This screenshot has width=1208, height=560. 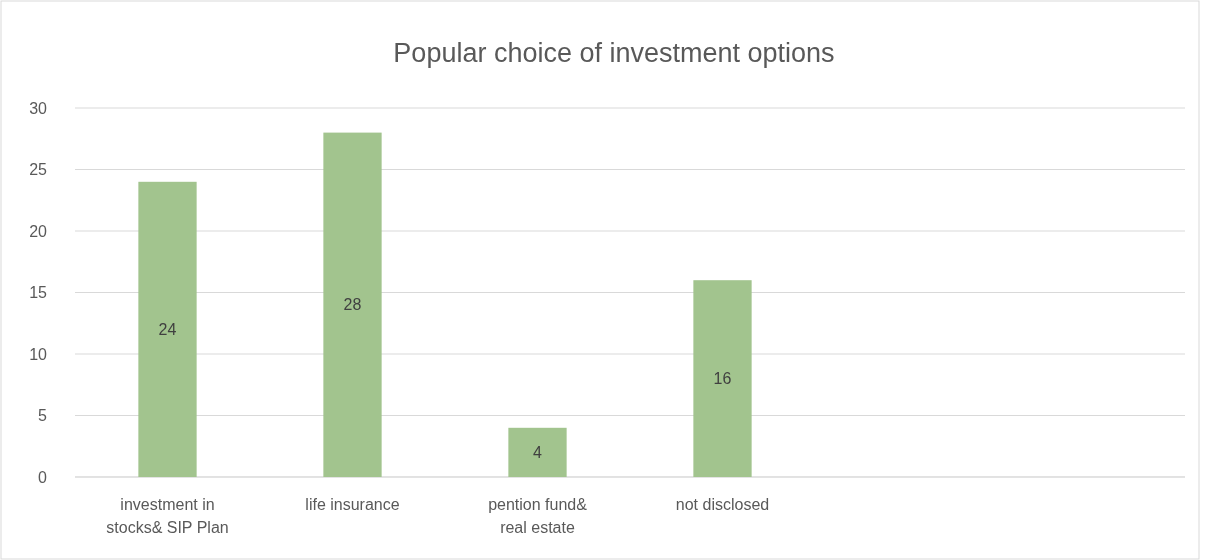 What do you see at coordinates (38, 293) in the screenshot?
I see `y-tick-label: 15` at bounding box center [38, 293].